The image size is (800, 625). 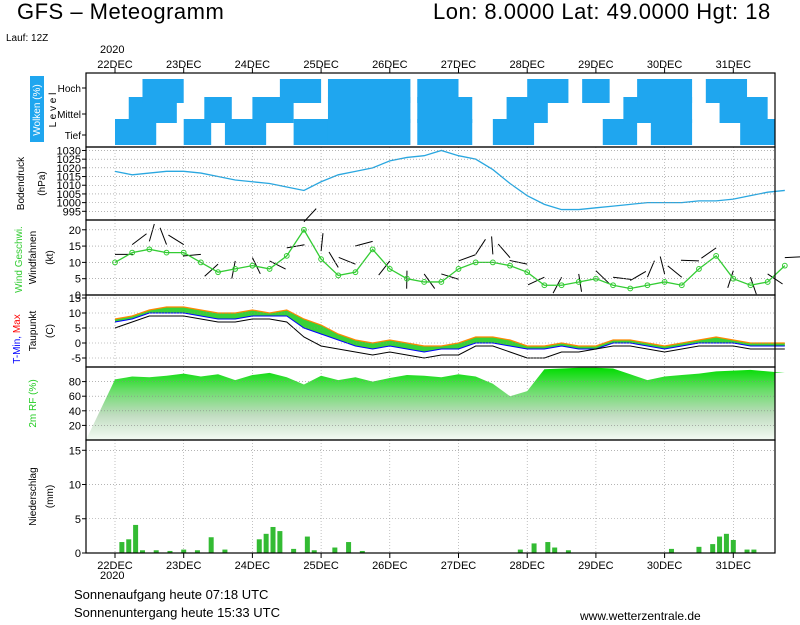 I want to click on tmax-line, so click(x=449, y=326).